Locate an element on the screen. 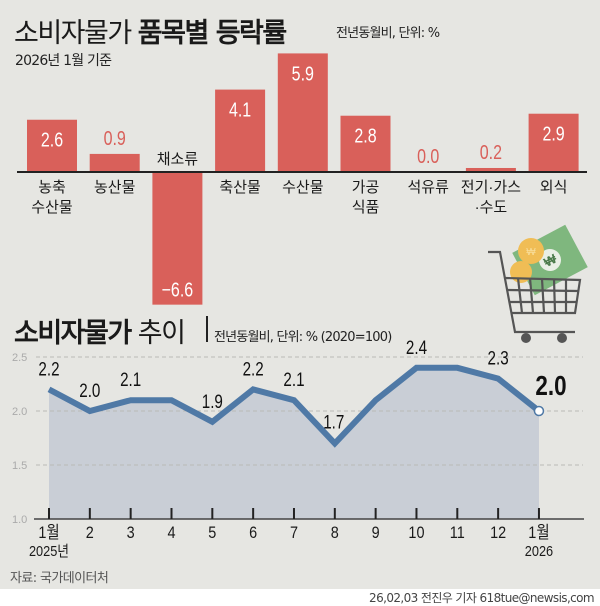 The height and width of the screenshot is (606, 600). latest-value-label: 2.0 is located at coordinates (550, 386).